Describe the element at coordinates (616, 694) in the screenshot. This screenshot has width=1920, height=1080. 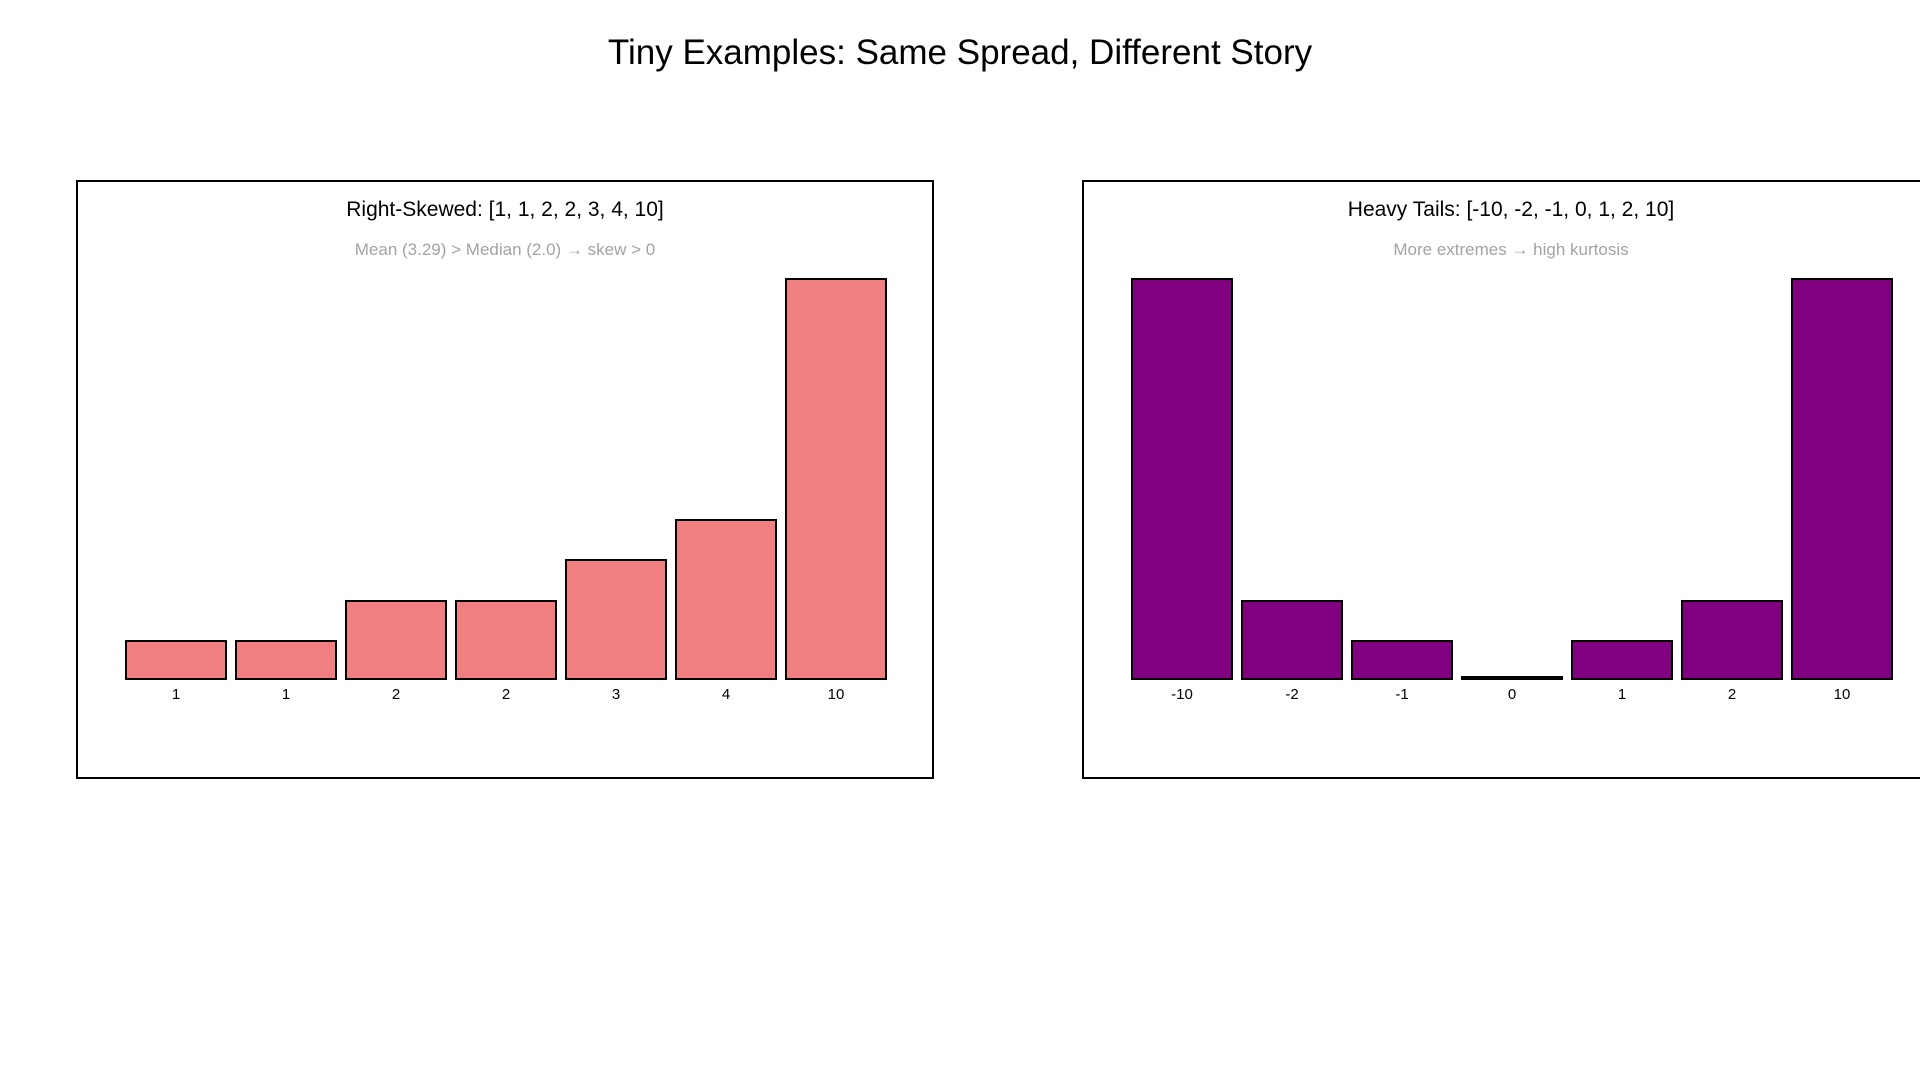
I see `x-tick-label: 3` at that location.